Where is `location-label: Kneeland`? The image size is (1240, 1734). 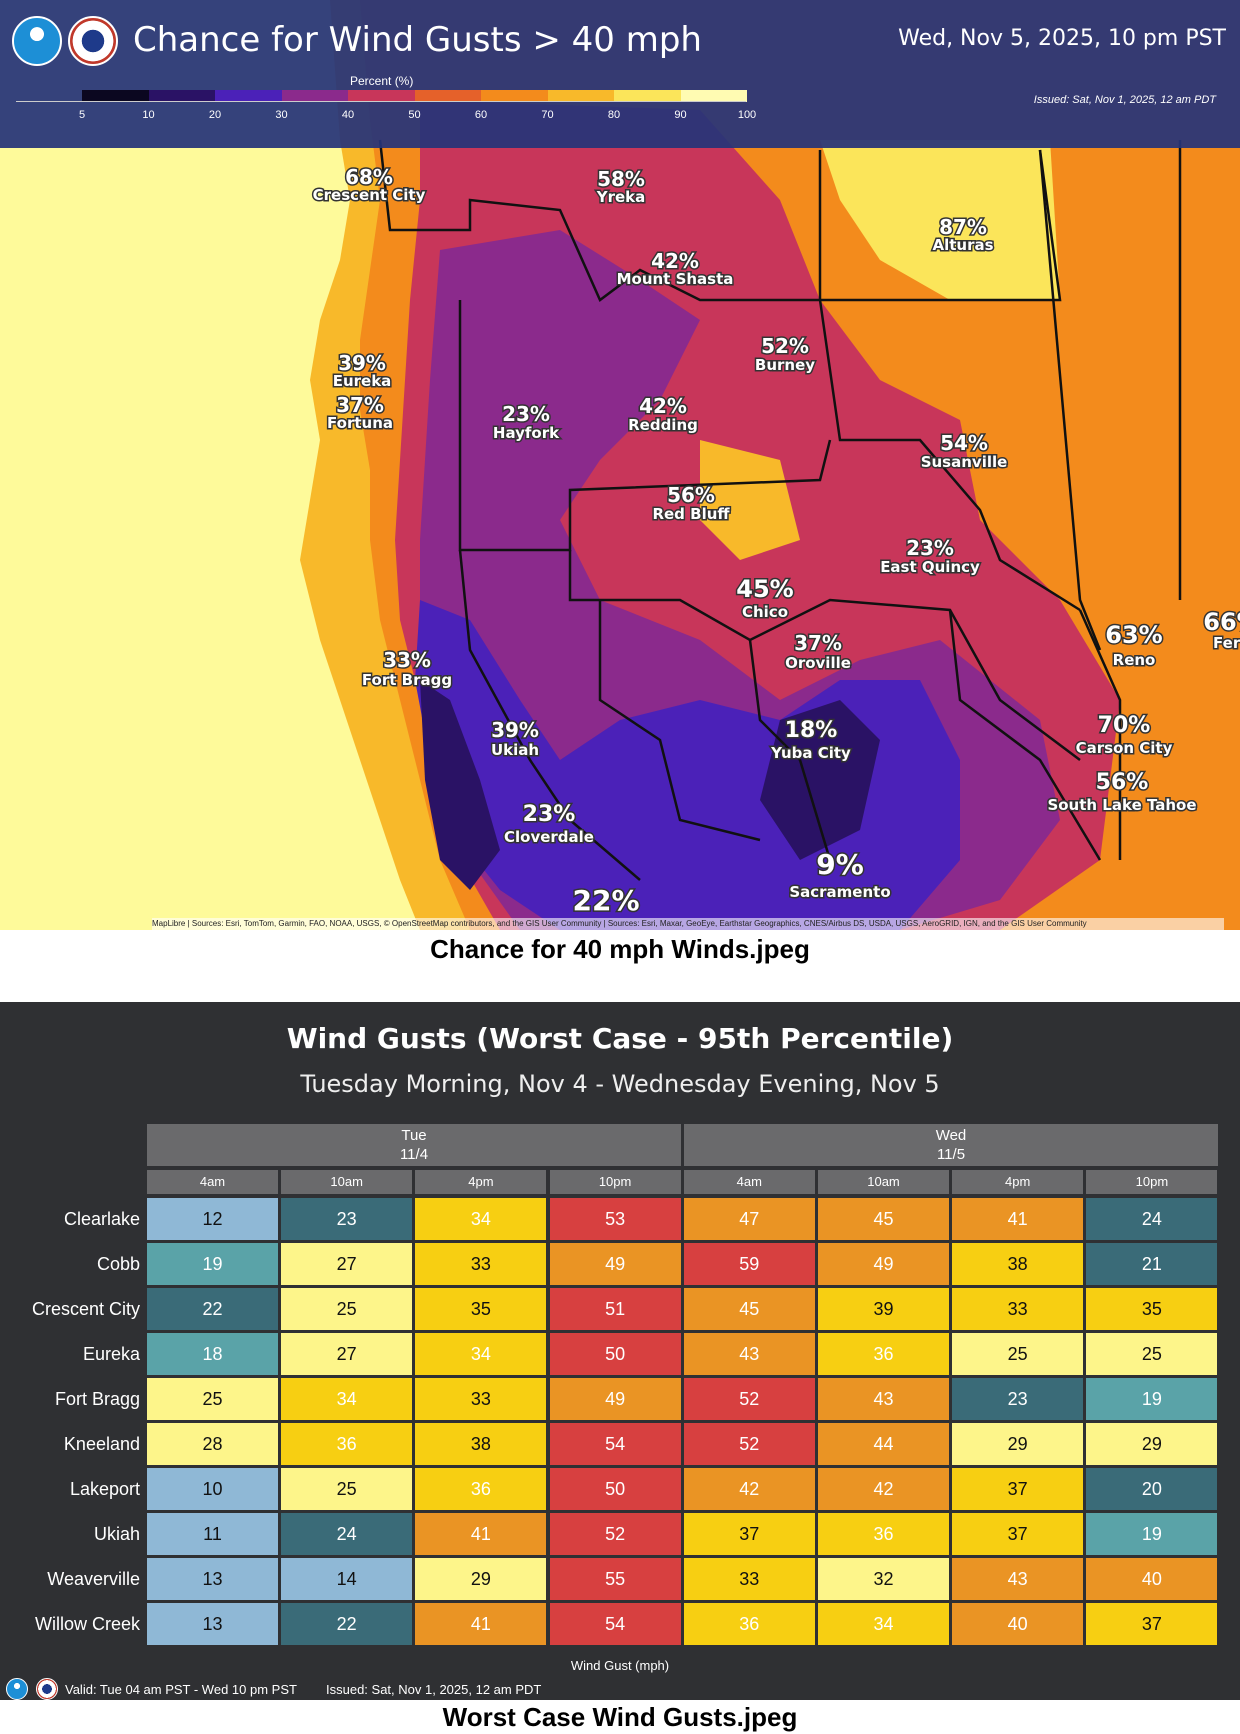 location-label: Kneeland is located at coordinates (101, 1444).